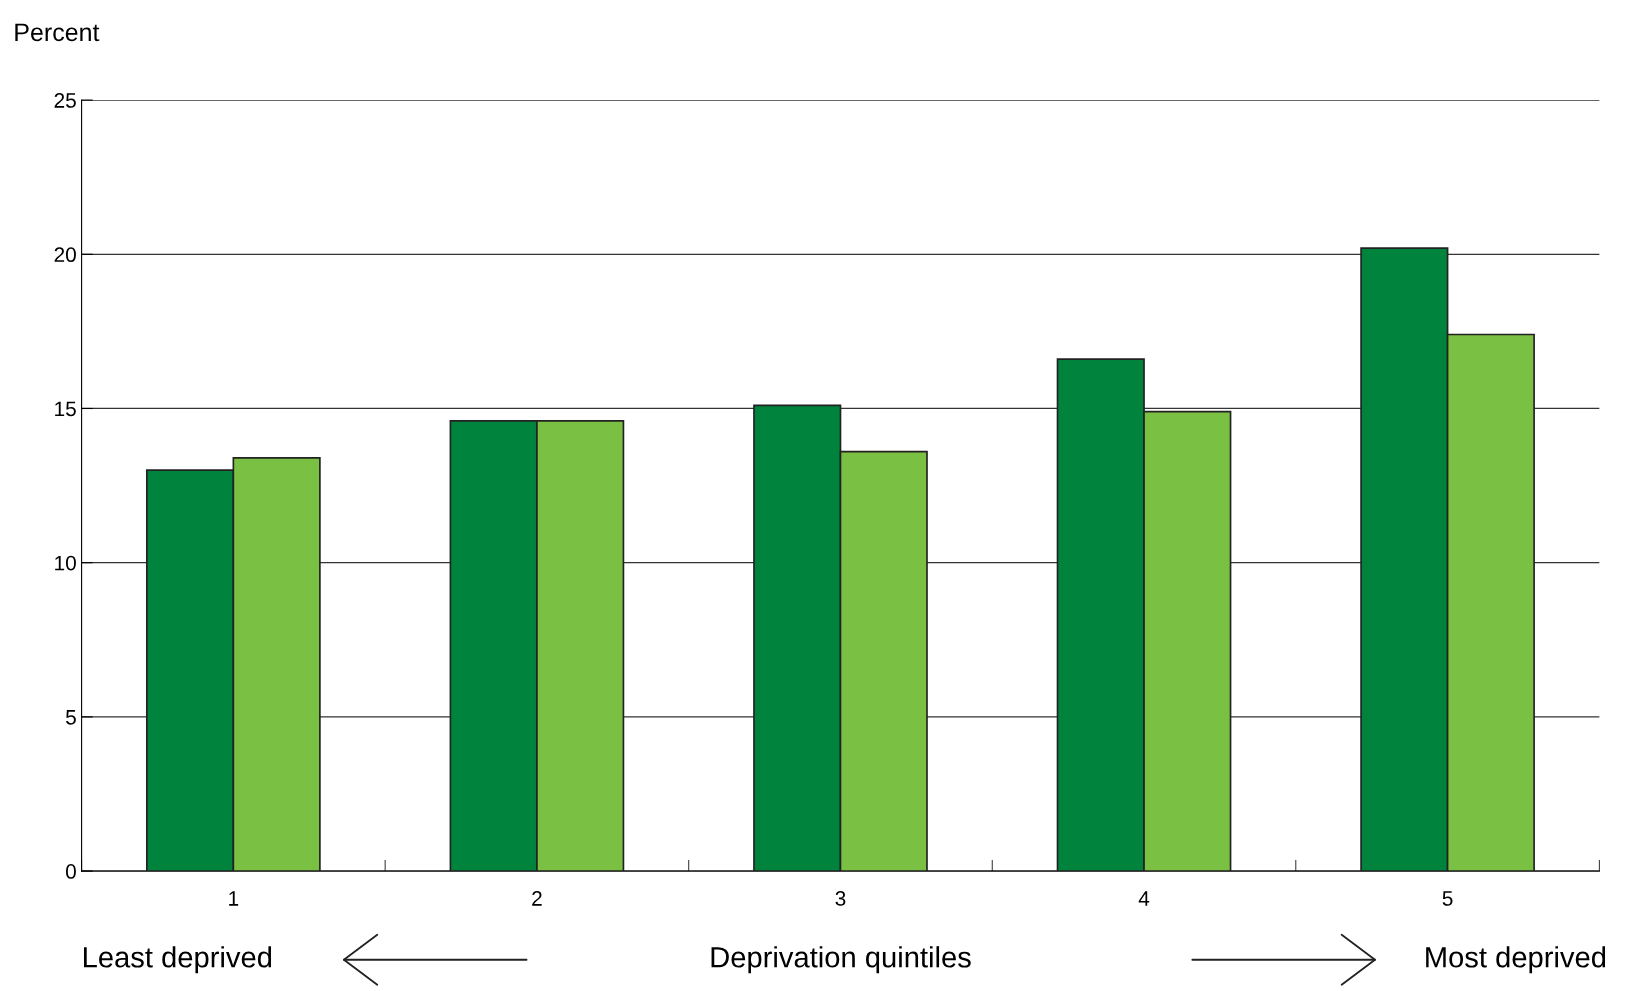 The width and height of the screenshot is (1632, 991). What do you see at coordinates (57, 32) in the screenshot?
I see `y-axis-title: Percent` at bounding box center [57, 32].